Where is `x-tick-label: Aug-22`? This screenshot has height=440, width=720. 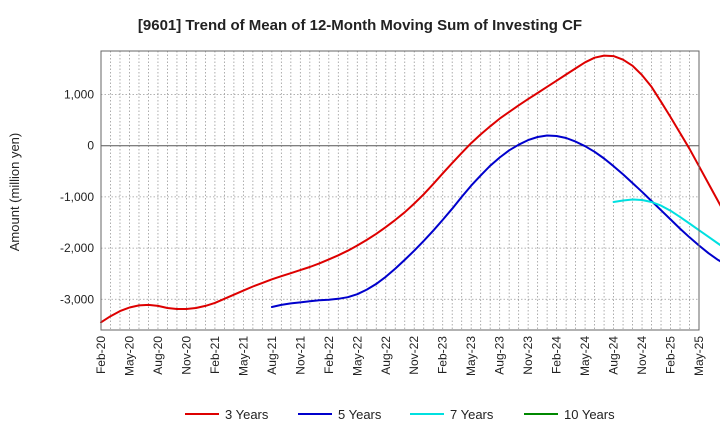
x-tick-label: Aug-22 is located at coordinates (386, 355).